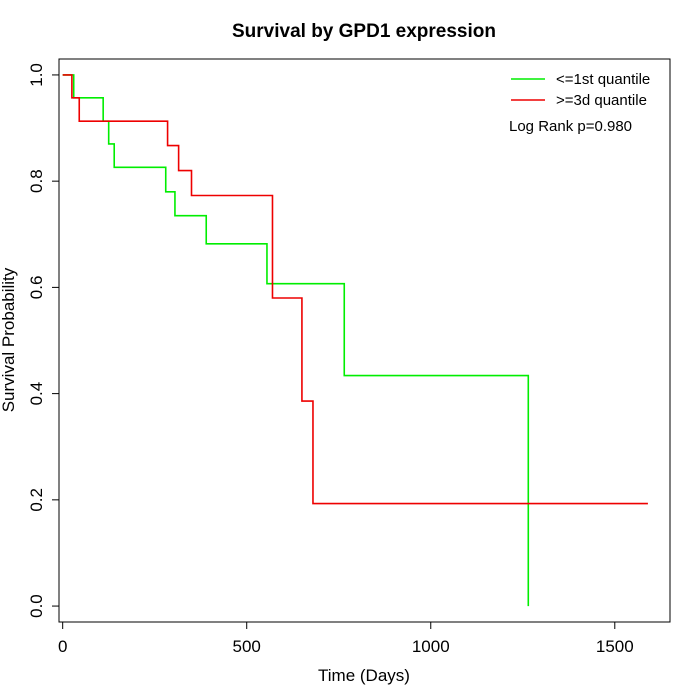  I want to click on y-axis: 0.0 0.2 0.4 0.6 0.8 1.0, so click(43, 340).